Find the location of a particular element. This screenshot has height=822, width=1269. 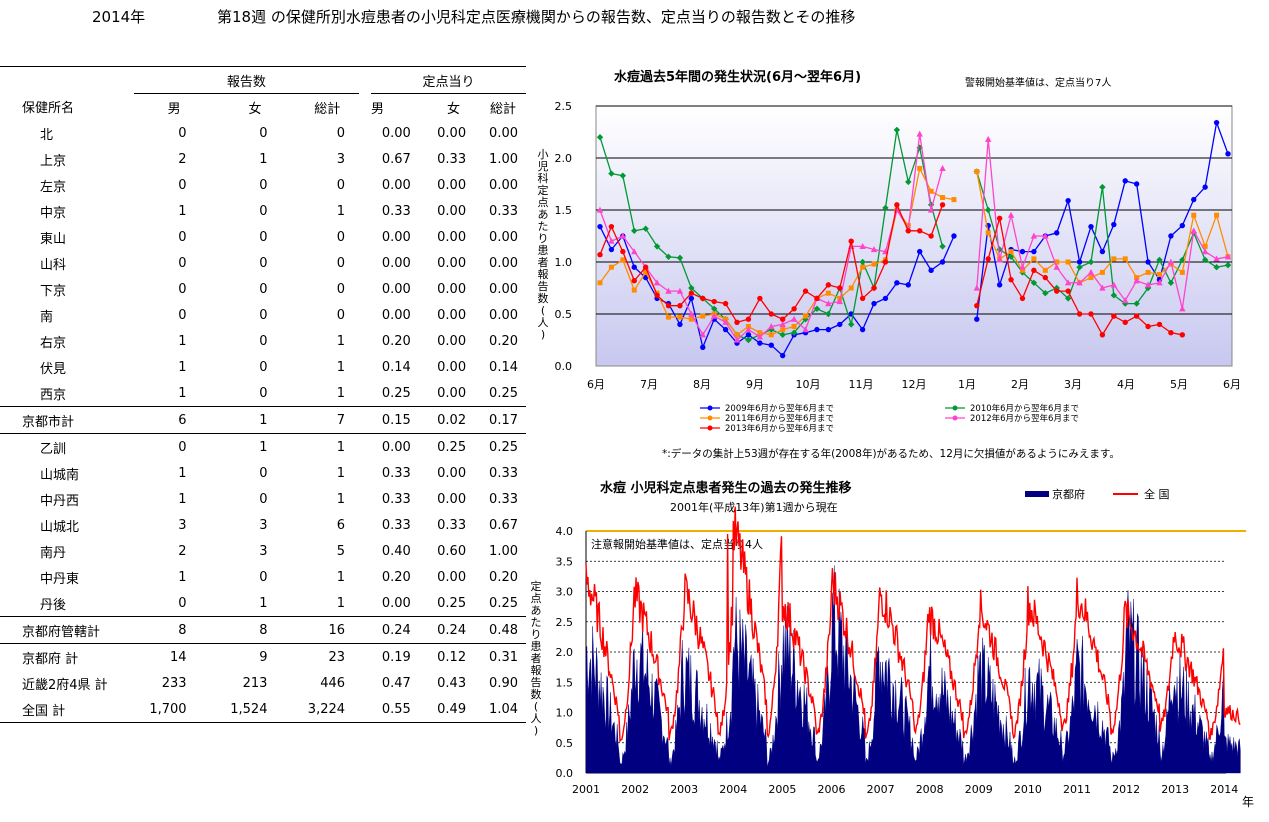

table-row: 南 0 0 0 0.00 0.00 0.00 is located at coordinates (263, 315).